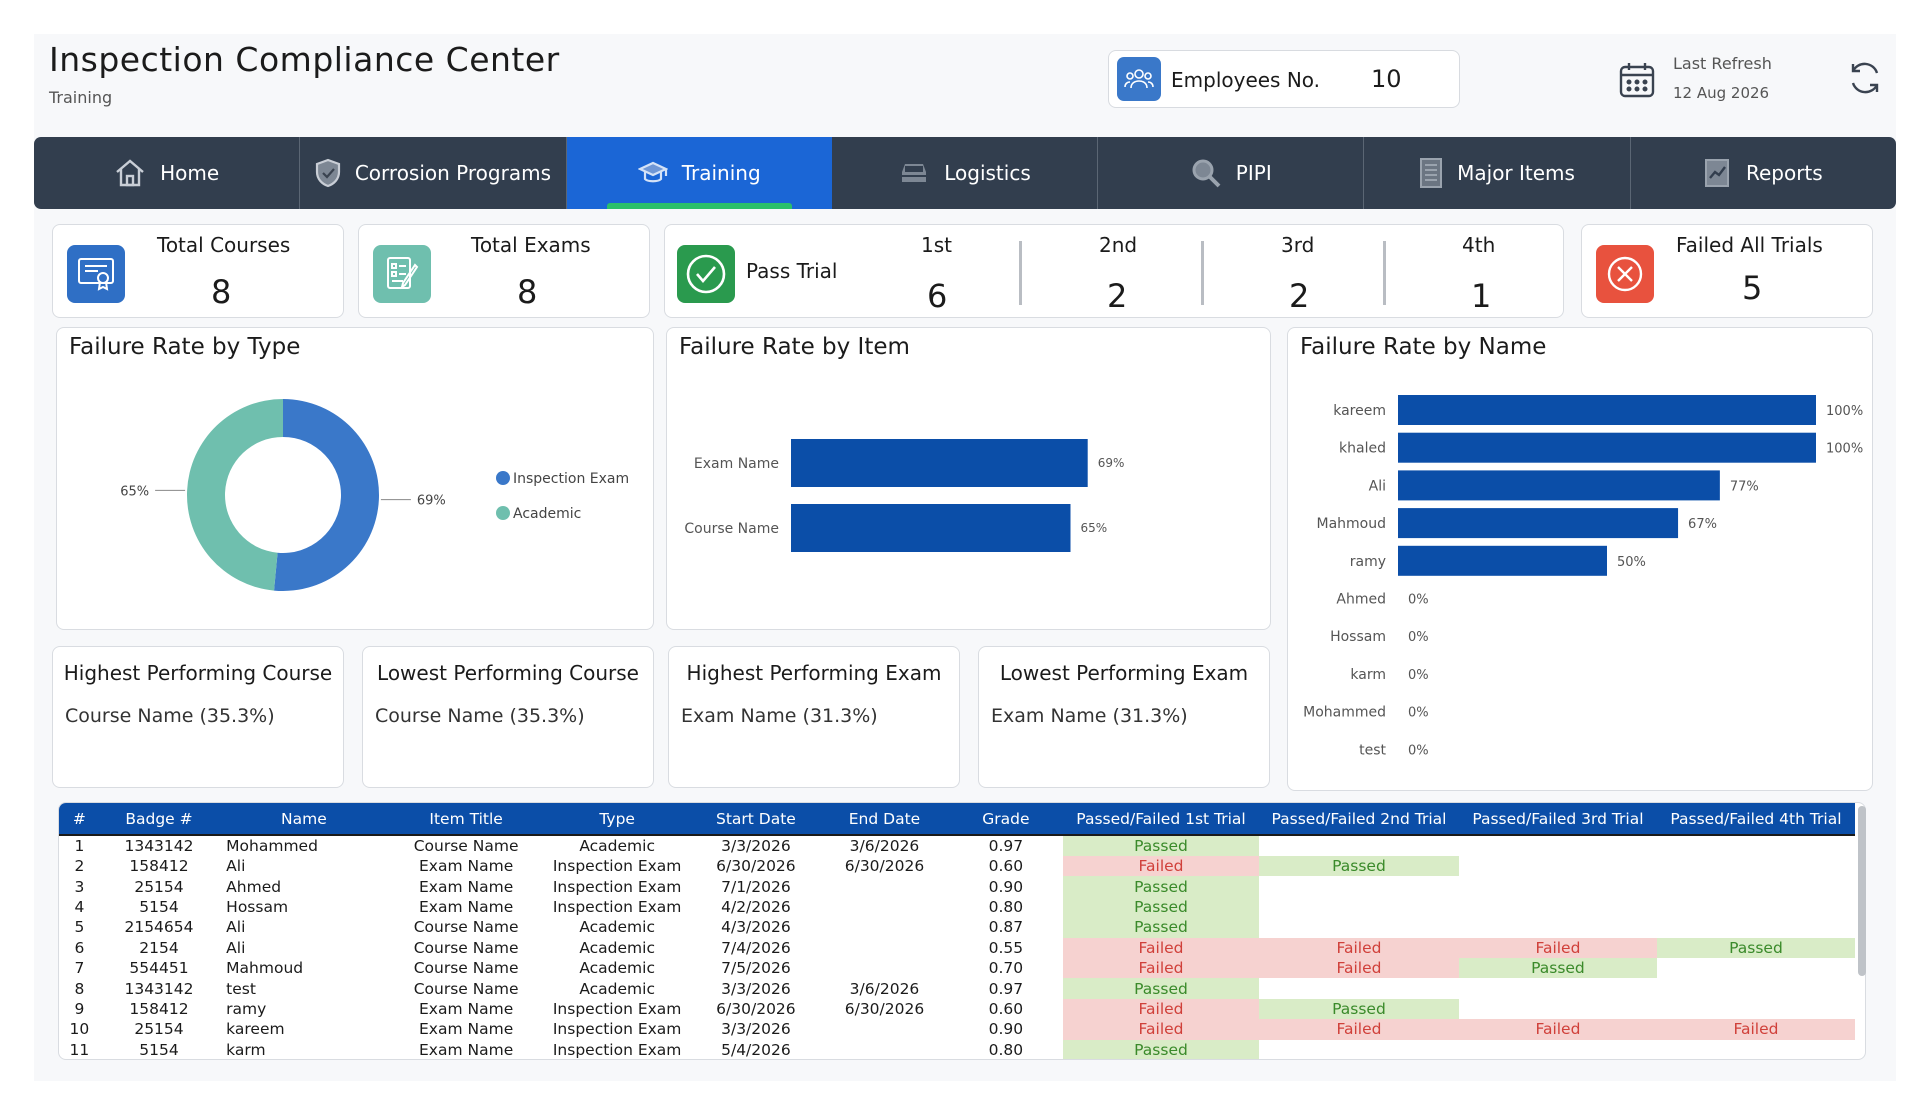 The image size is (1920, 1110). Describe the element at coordinates (1284, 79) in the screenshot. I see `employees-count-card: Employees No. 10` at that location.